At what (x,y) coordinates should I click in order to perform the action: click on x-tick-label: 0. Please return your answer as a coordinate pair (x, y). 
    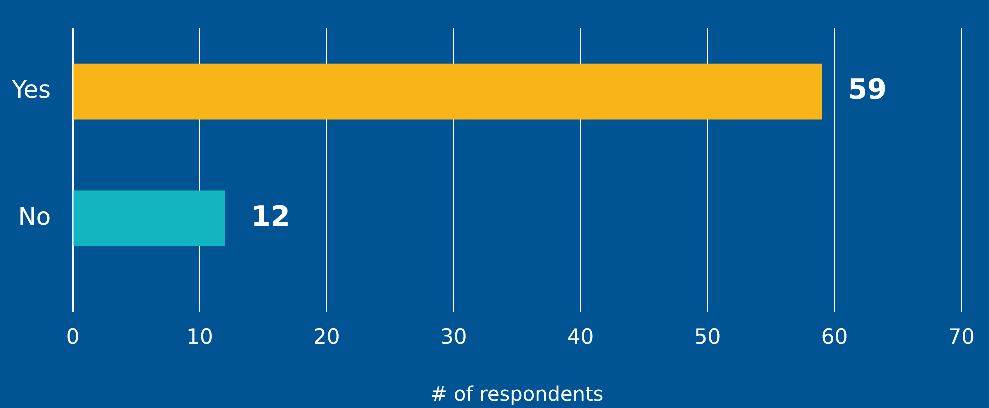
    Looking at the image, I should click on (73, 337).